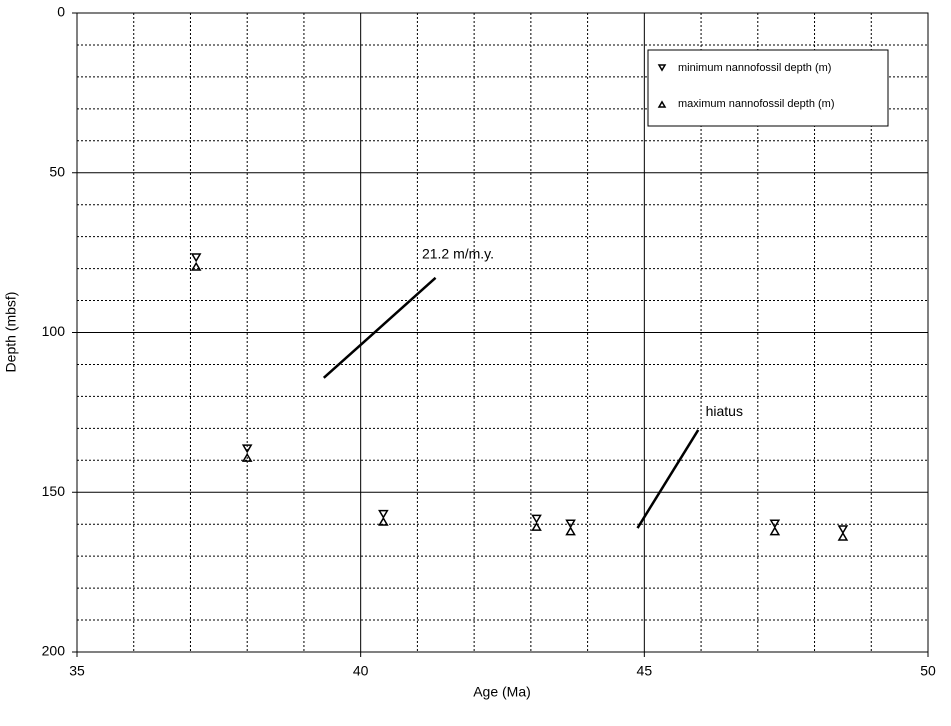 This screenshot has height=726, width=951. What do you see at coordinates (756, 104) in the screenshot?
I see `legend-label: maximum nannofossil depth (m)` at bounding box center [756, 104].